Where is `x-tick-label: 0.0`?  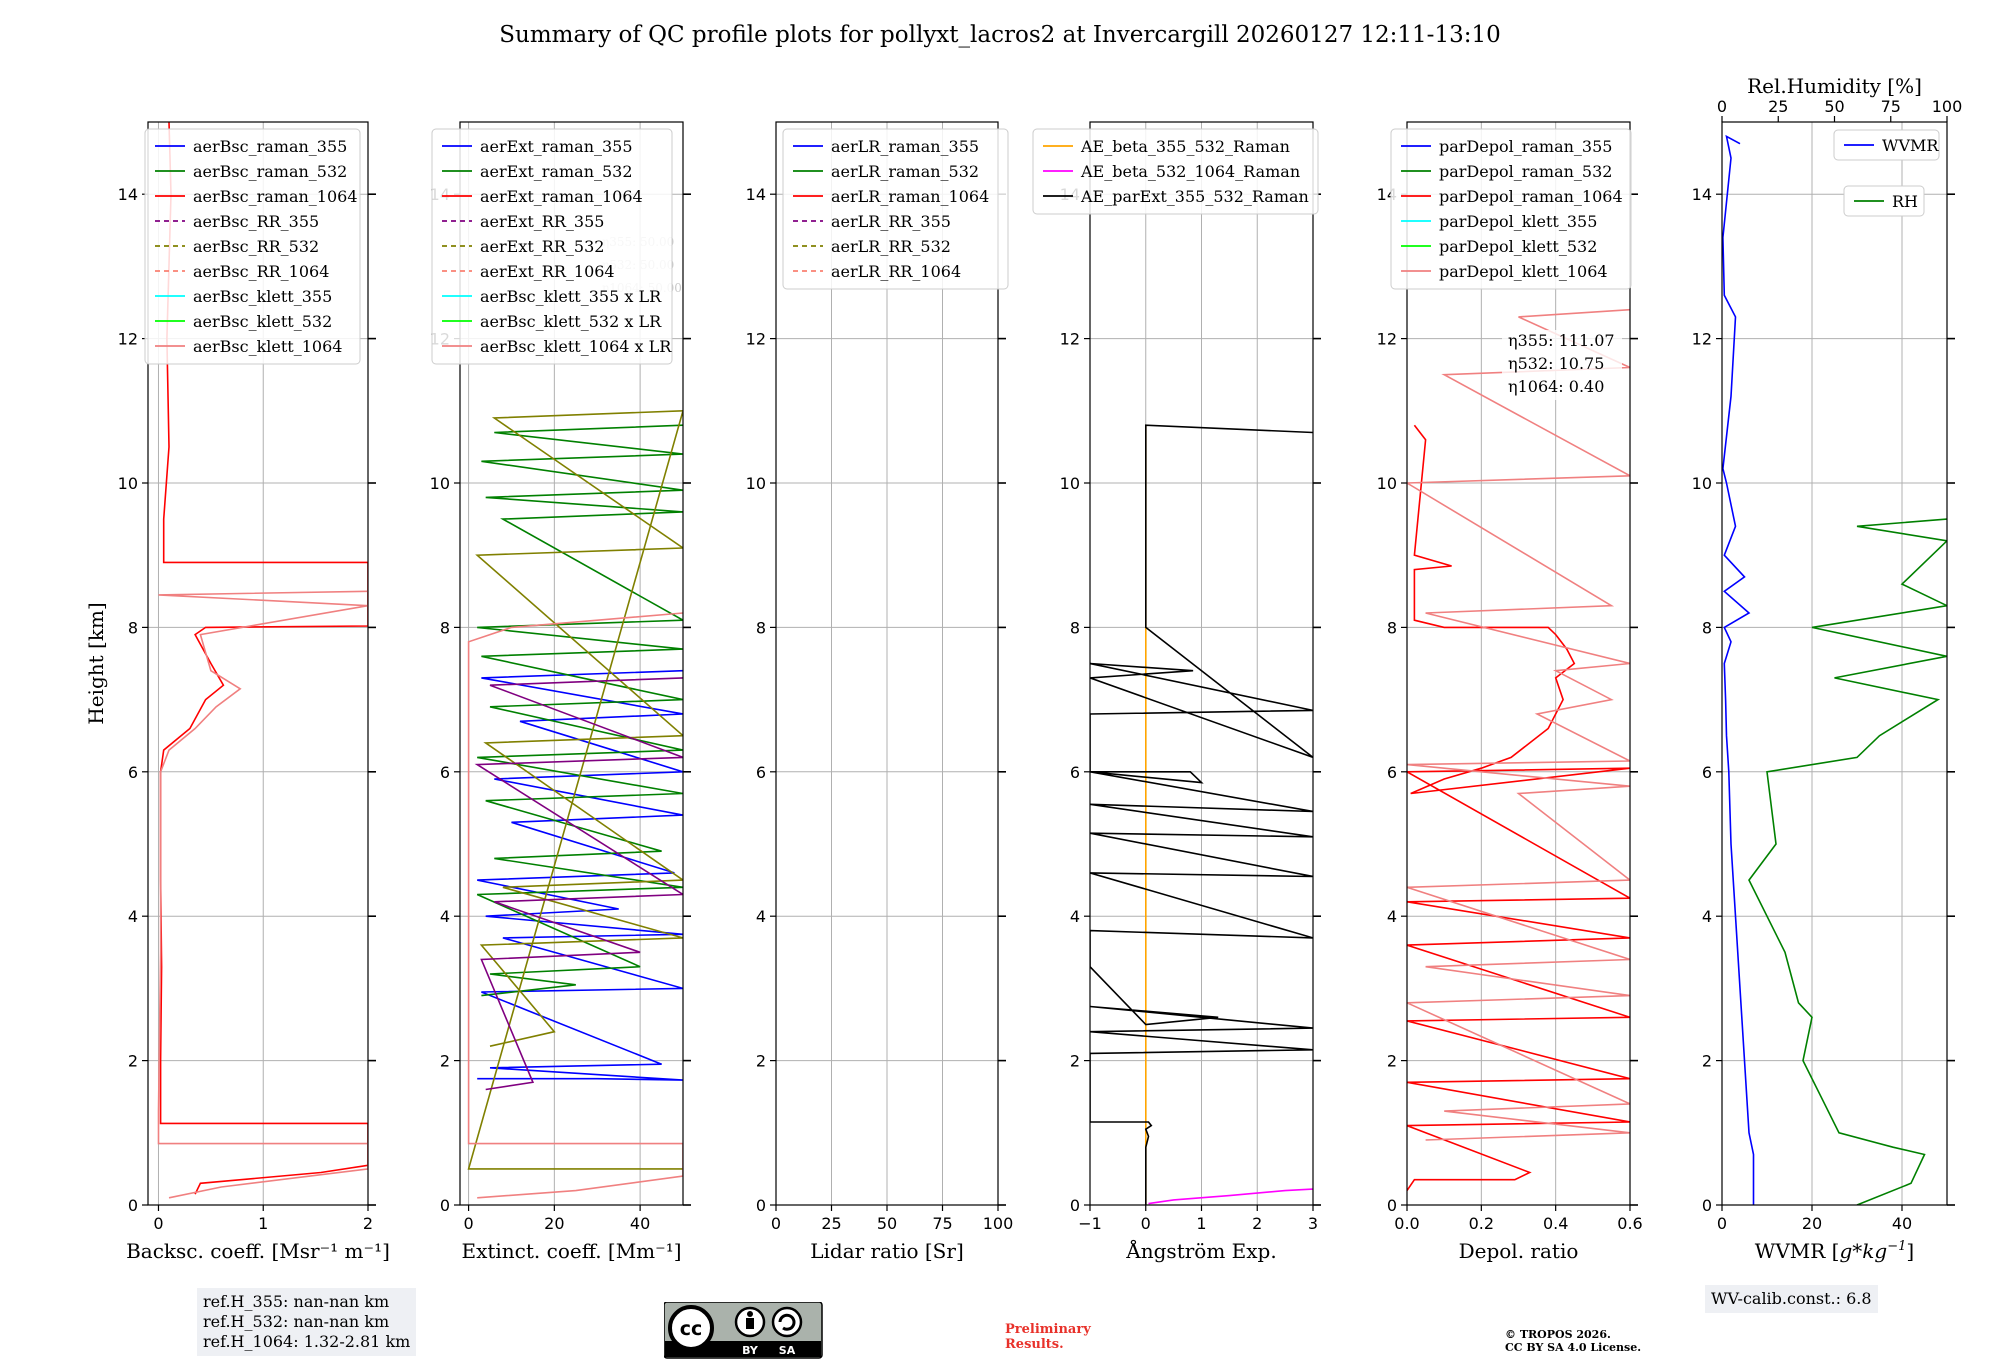 x-tick-label: 0.0 is located at coordinates (1406, 1223).